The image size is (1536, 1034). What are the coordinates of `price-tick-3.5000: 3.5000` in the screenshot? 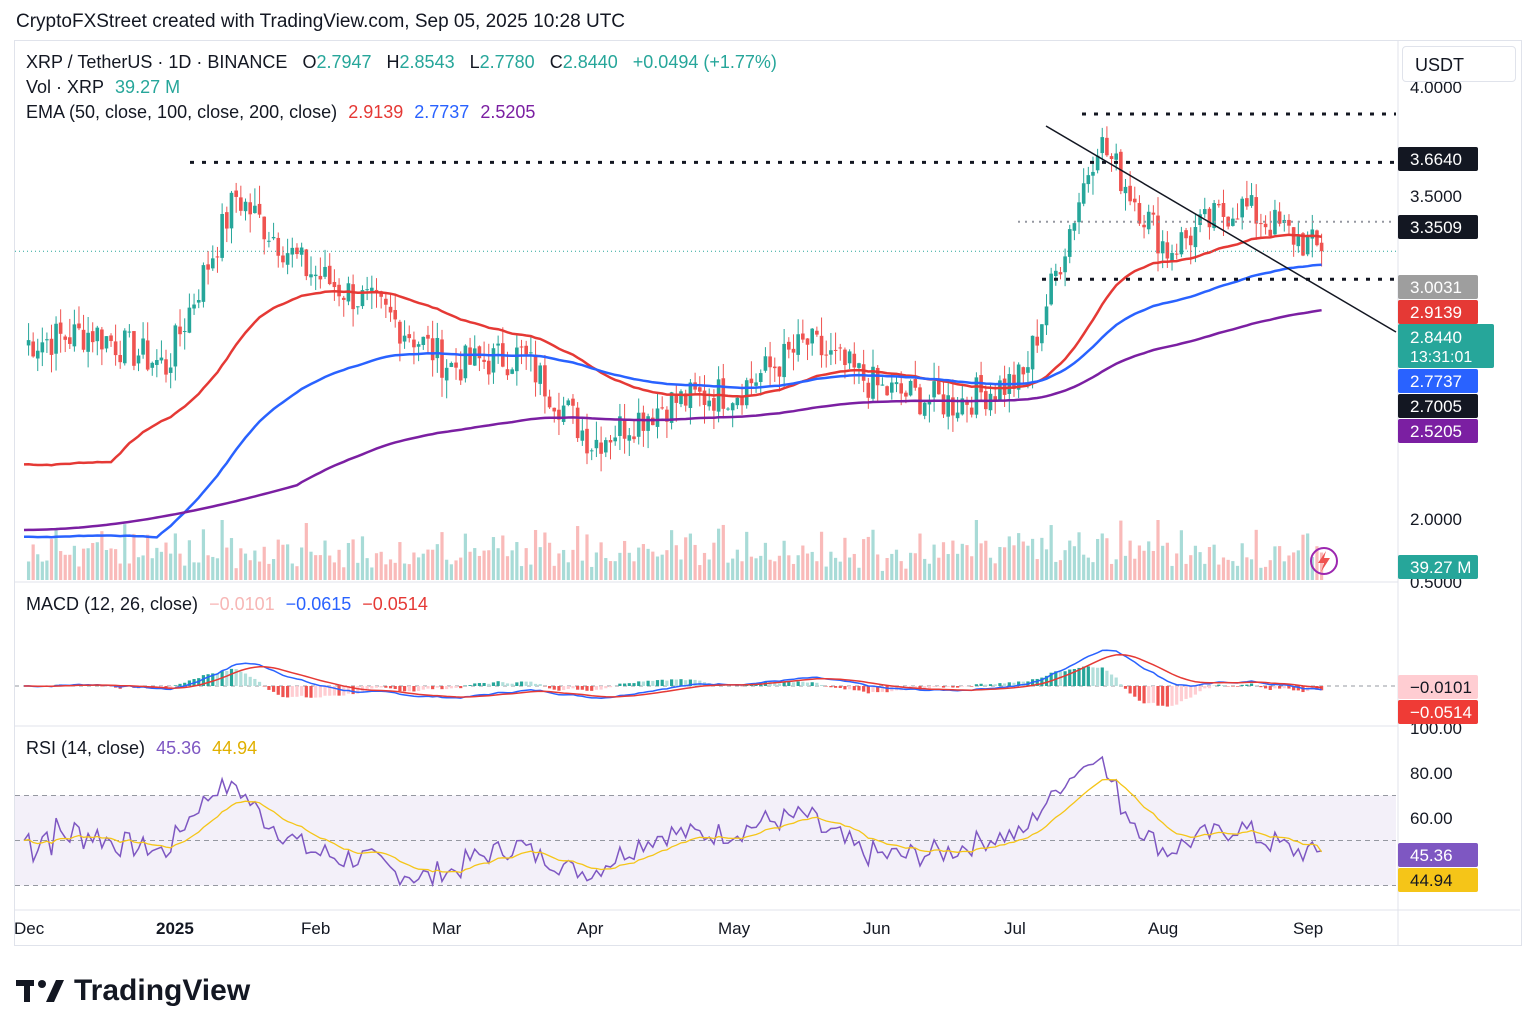 It's located at (1436, 196).